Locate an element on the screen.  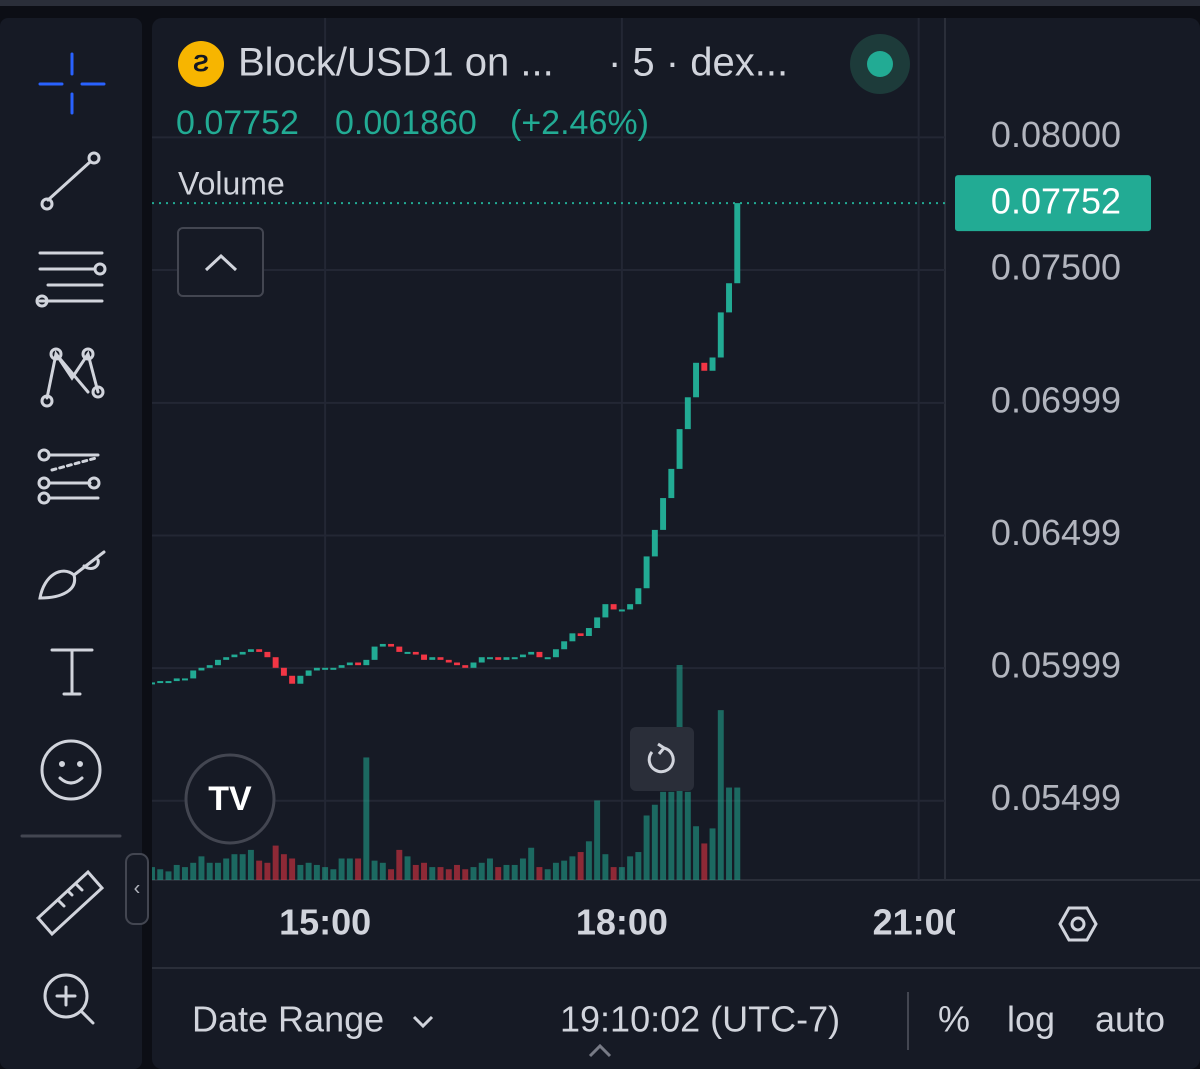
y-tick-label: 0.06499 is located at coordinates (1056, 532).